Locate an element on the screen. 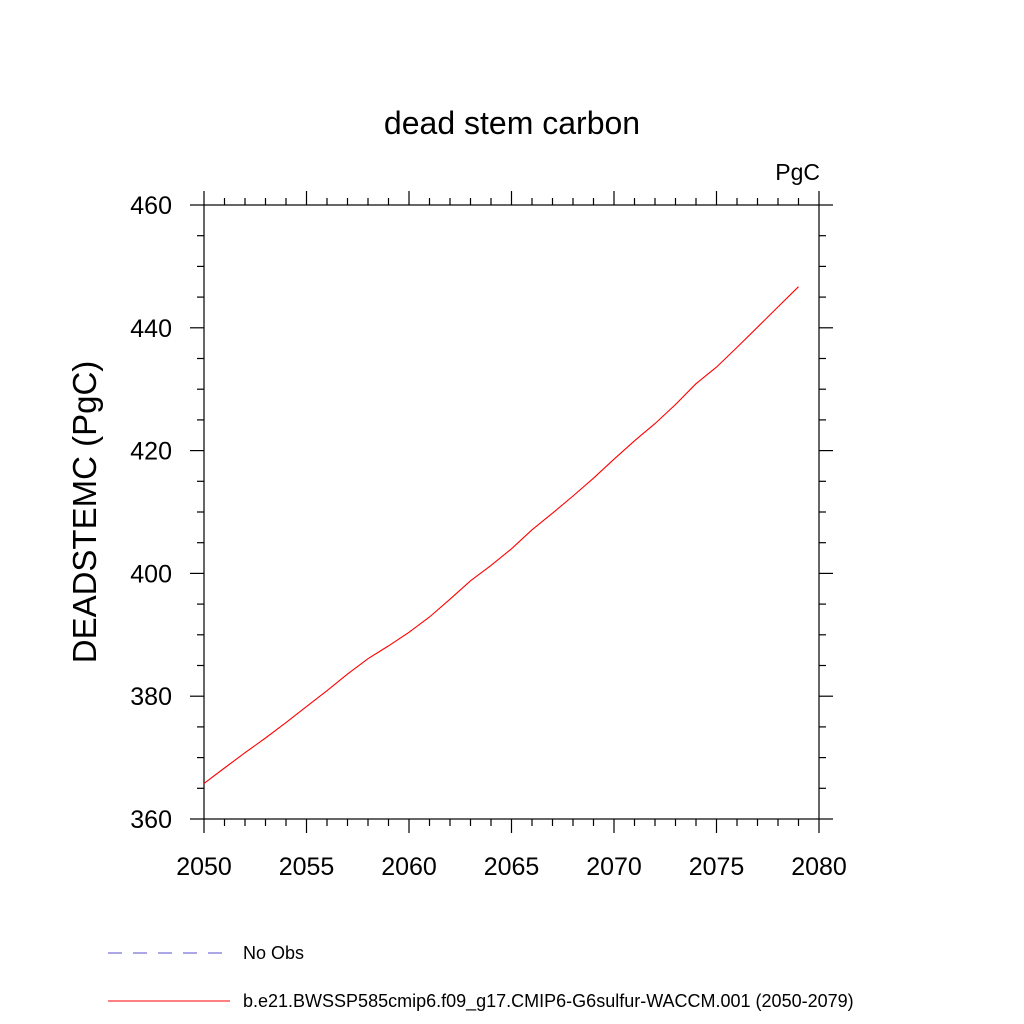 The image size is (1024, 1024). x-tick-label: 2070 is located at coordinates (614, 867).